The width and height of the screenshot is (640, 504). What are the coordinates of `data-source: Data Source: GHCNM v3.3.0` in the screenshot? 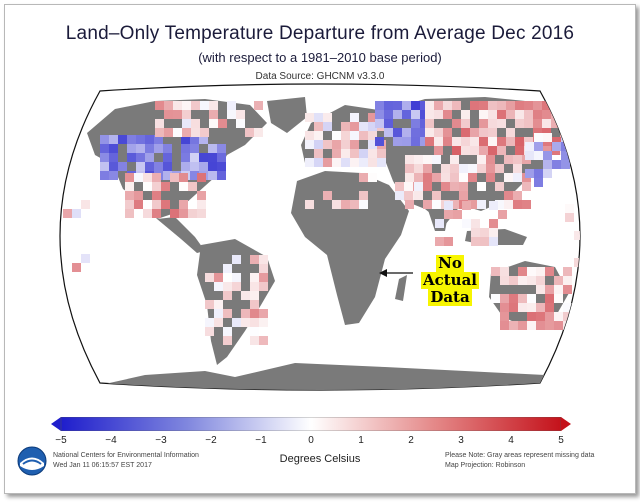 It's located at (320, 76).